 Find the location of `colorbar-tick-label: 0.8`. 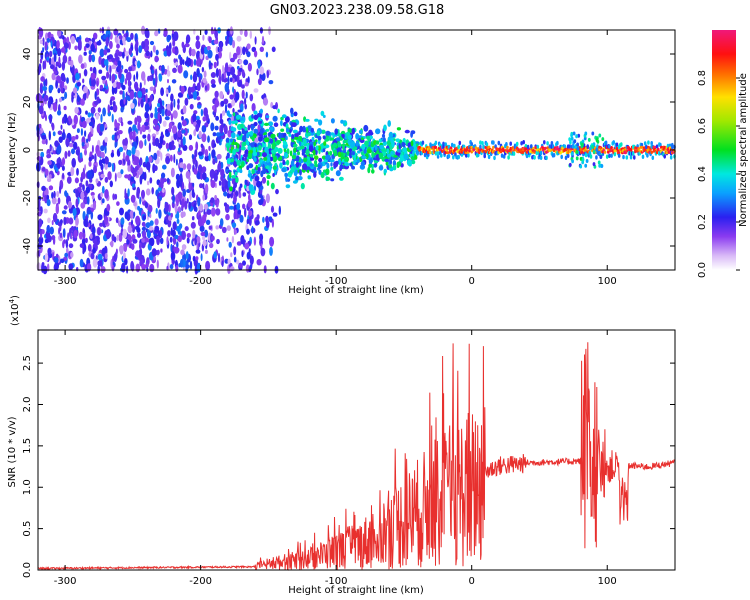

colorbar-tick-label: 0.8 is located at coordinates (702, 78).